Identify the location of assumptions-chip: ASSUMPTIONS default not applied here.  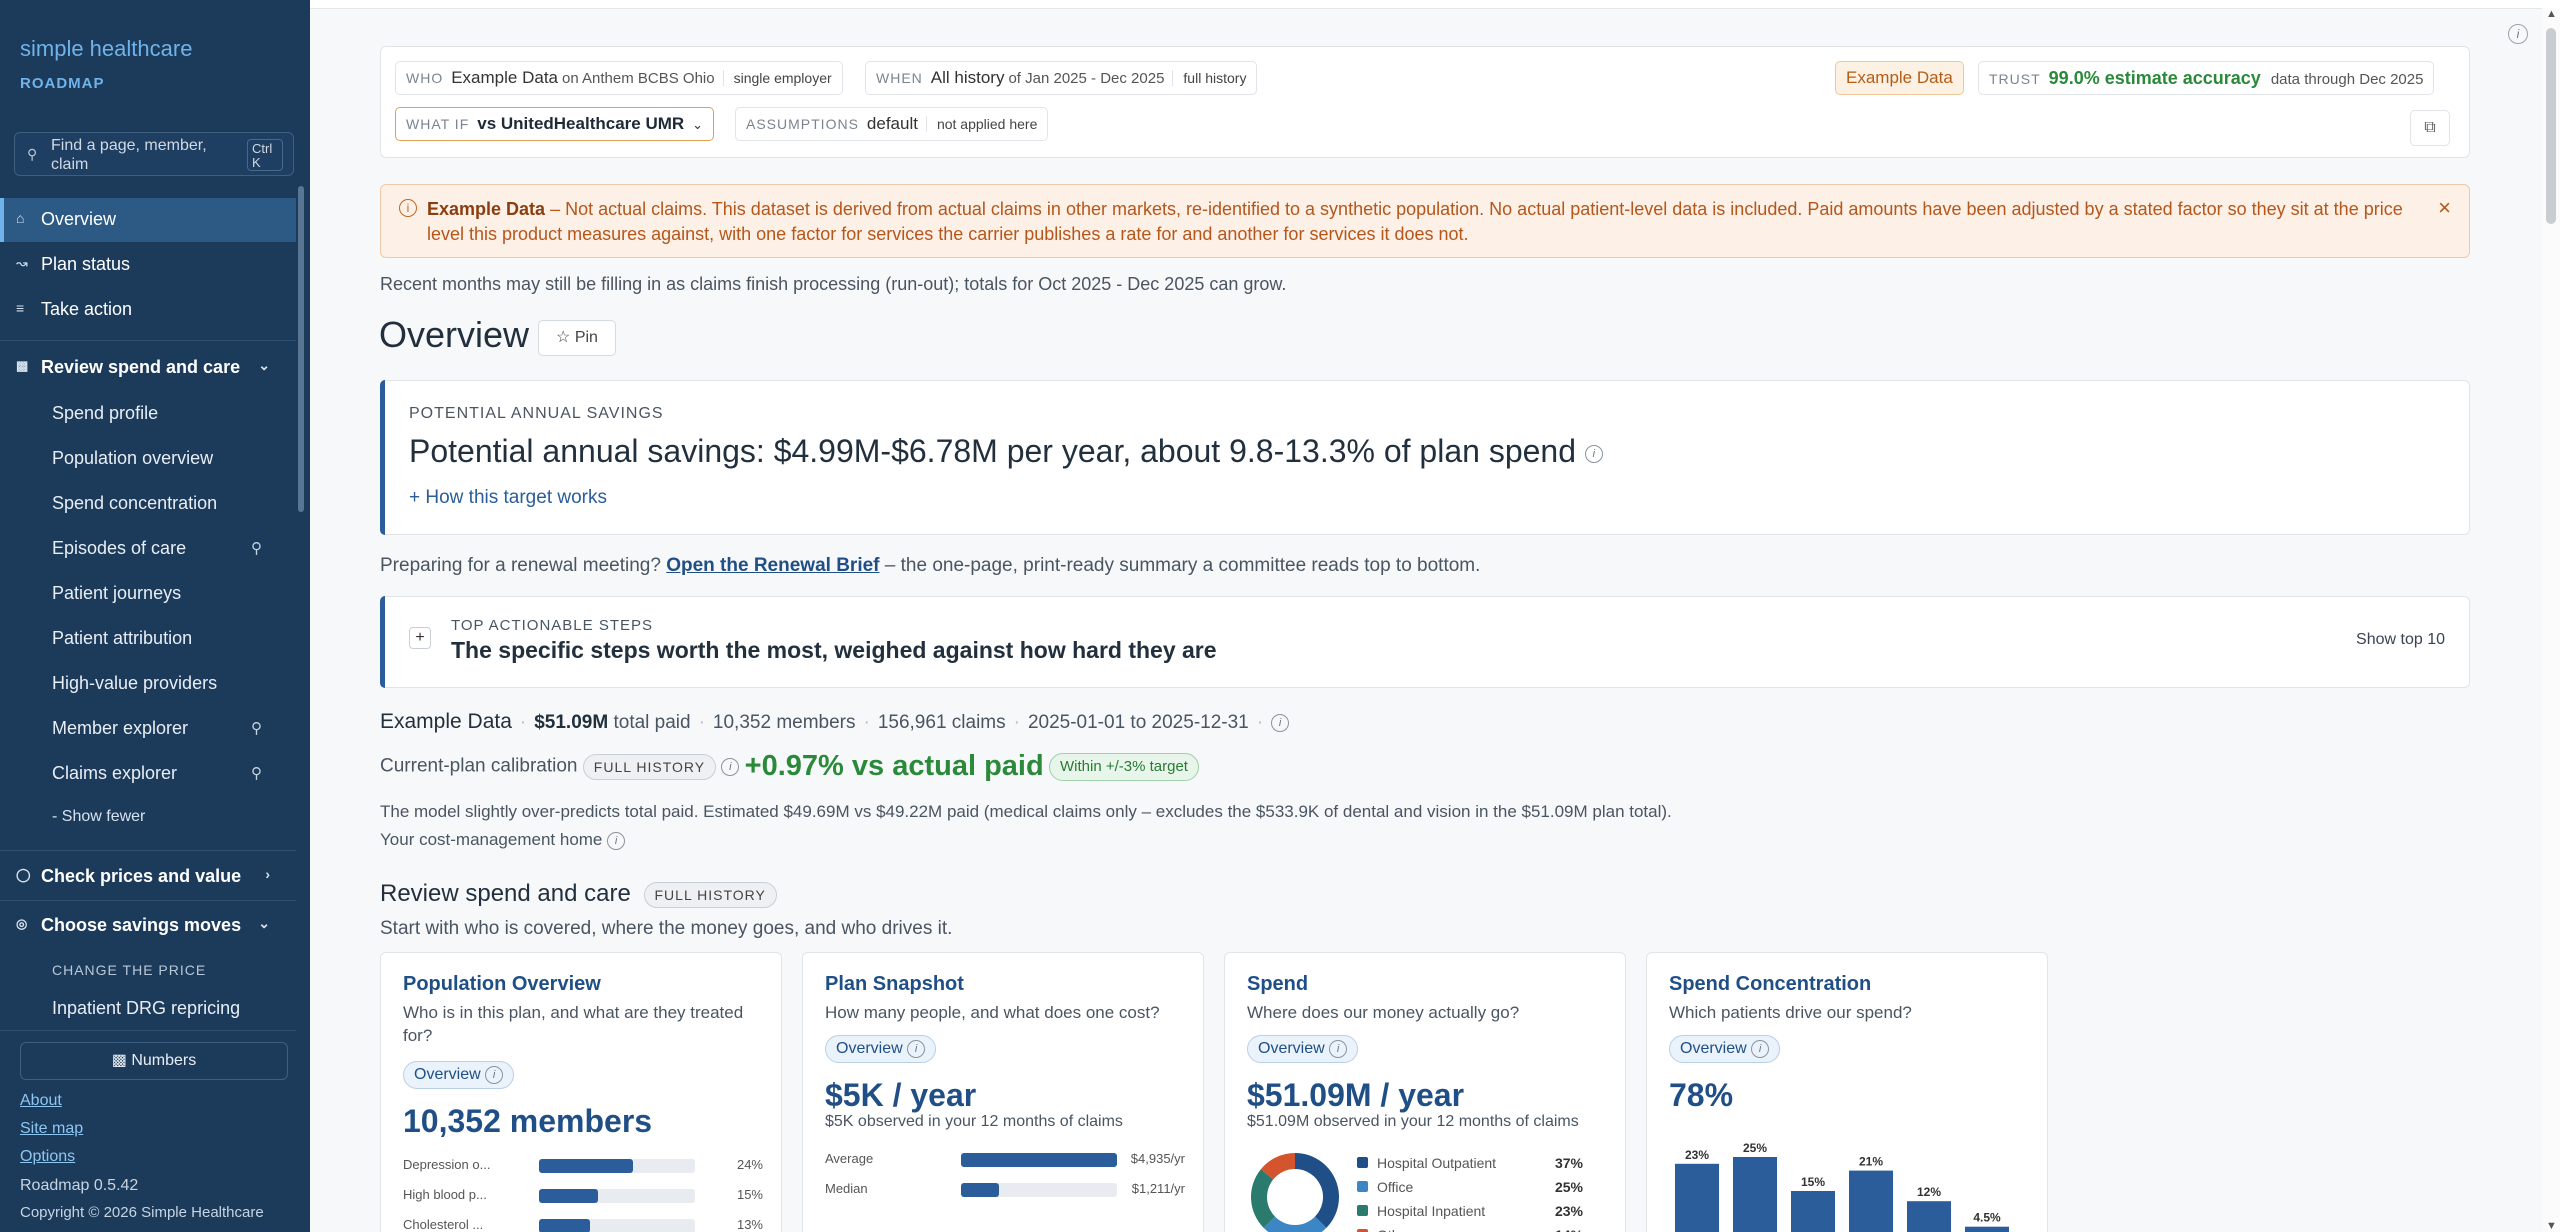
(892, 124).